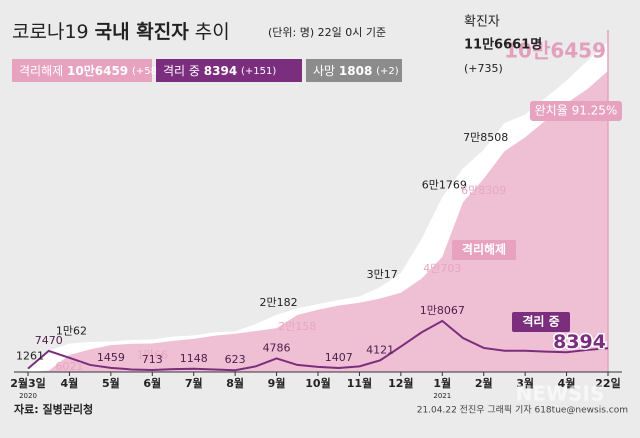  Describe the element at coordinates (277, 347) in the screenshot. I see `isolation-label: 4786` at that location.